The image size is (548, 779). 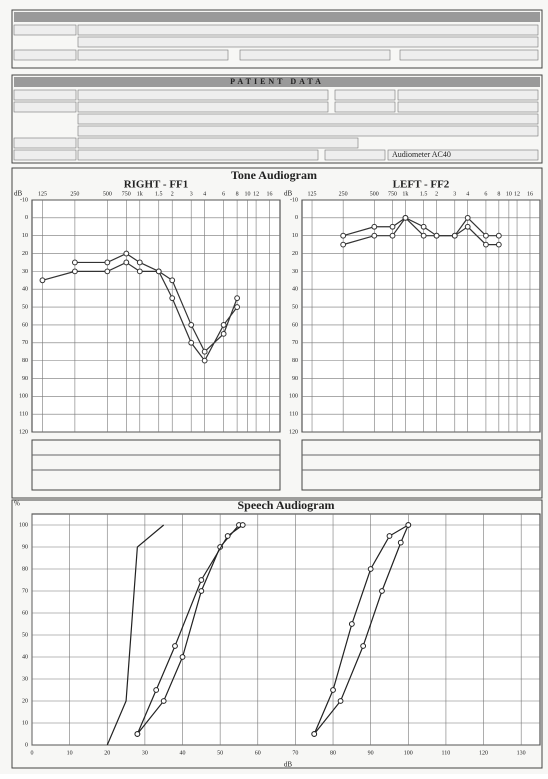 I want to click on x-tick-label: 80, so click(x=333, y=753).